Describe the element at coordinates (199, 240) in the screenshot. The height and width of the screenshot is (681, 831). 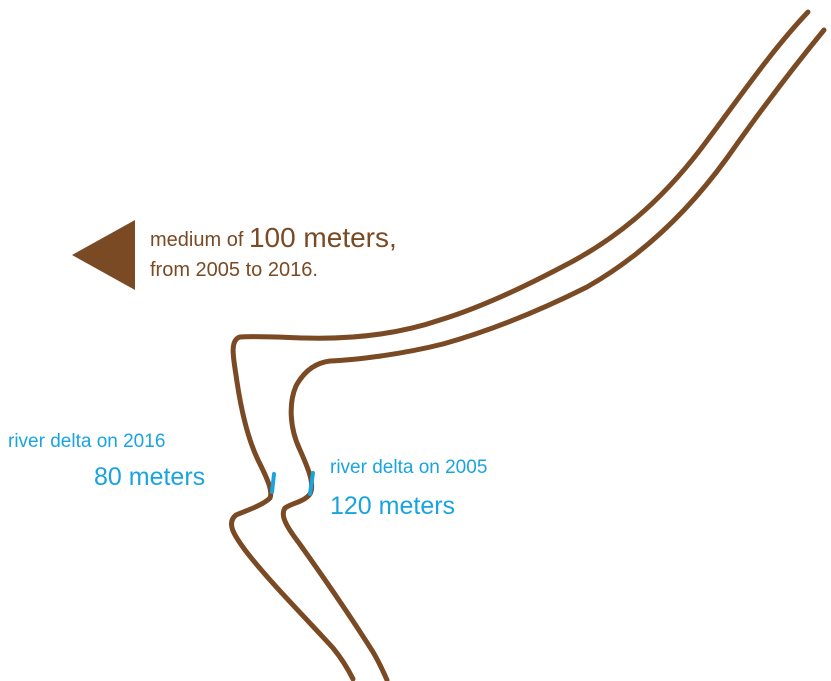
I see `summary-prefix: medium of` at that location.